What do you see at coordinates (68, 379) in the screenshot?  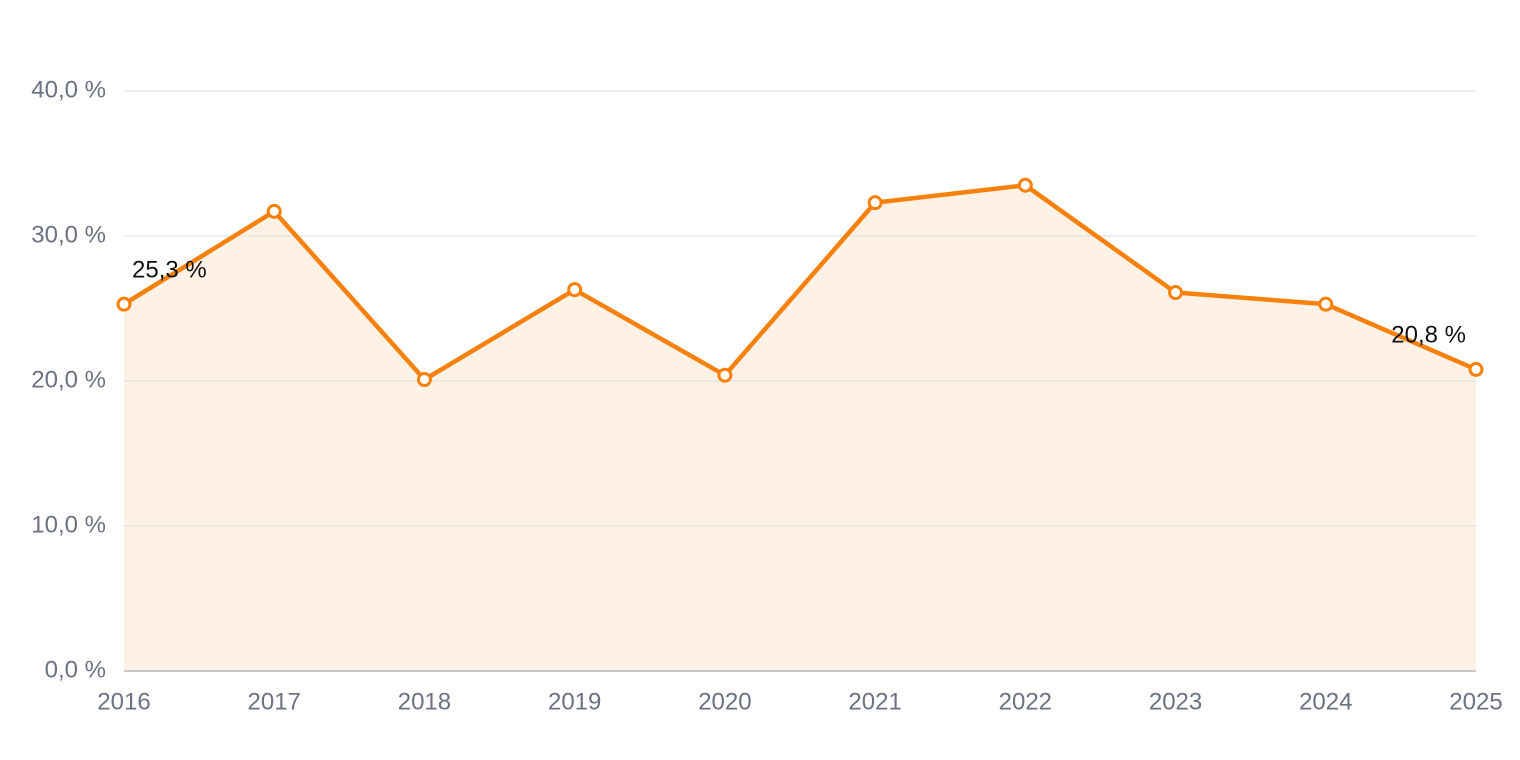 I see `y-tick-label: 20,0 %` at bounding box center [68, 379].